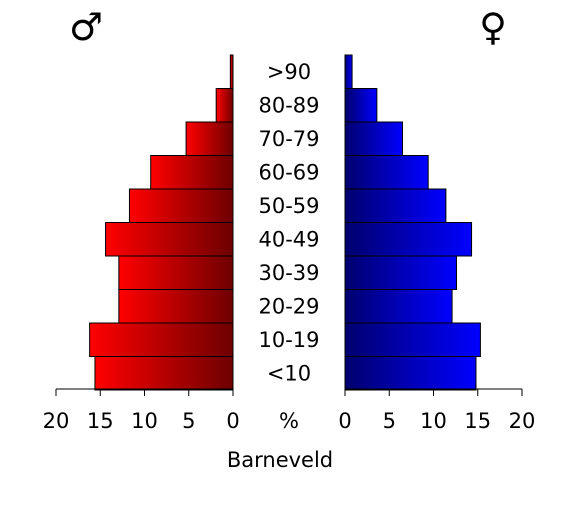 This screenshot has width=579, height=512. Describe the element at coordinates (144, 421) in the screenshot. I see `left-tick-label: 10` at that location.